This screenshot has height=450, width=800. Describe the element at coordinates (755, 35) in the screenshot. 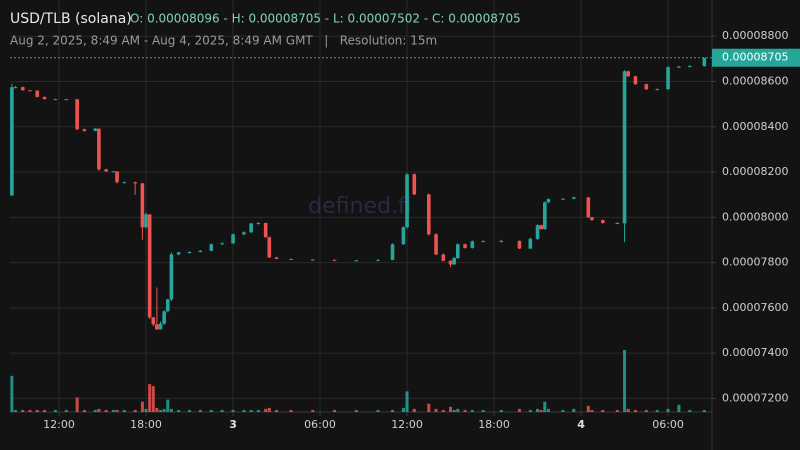

I see `y-tick-label: 0.00008800` at that location.